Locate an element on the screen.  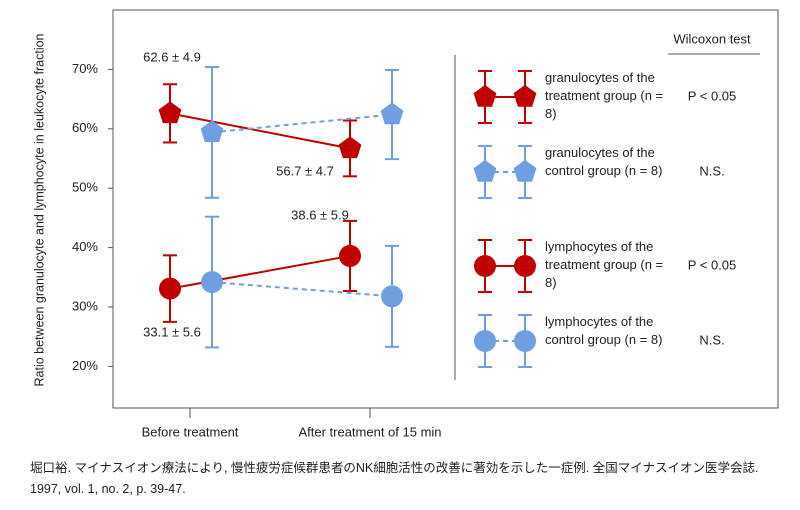
y-tick-label: 20% is located at coordinates (85, 365).